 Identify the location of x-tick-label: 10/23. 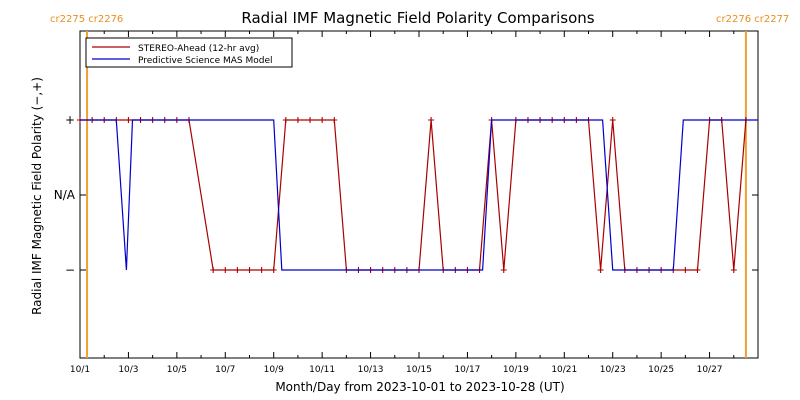
(613, 370).